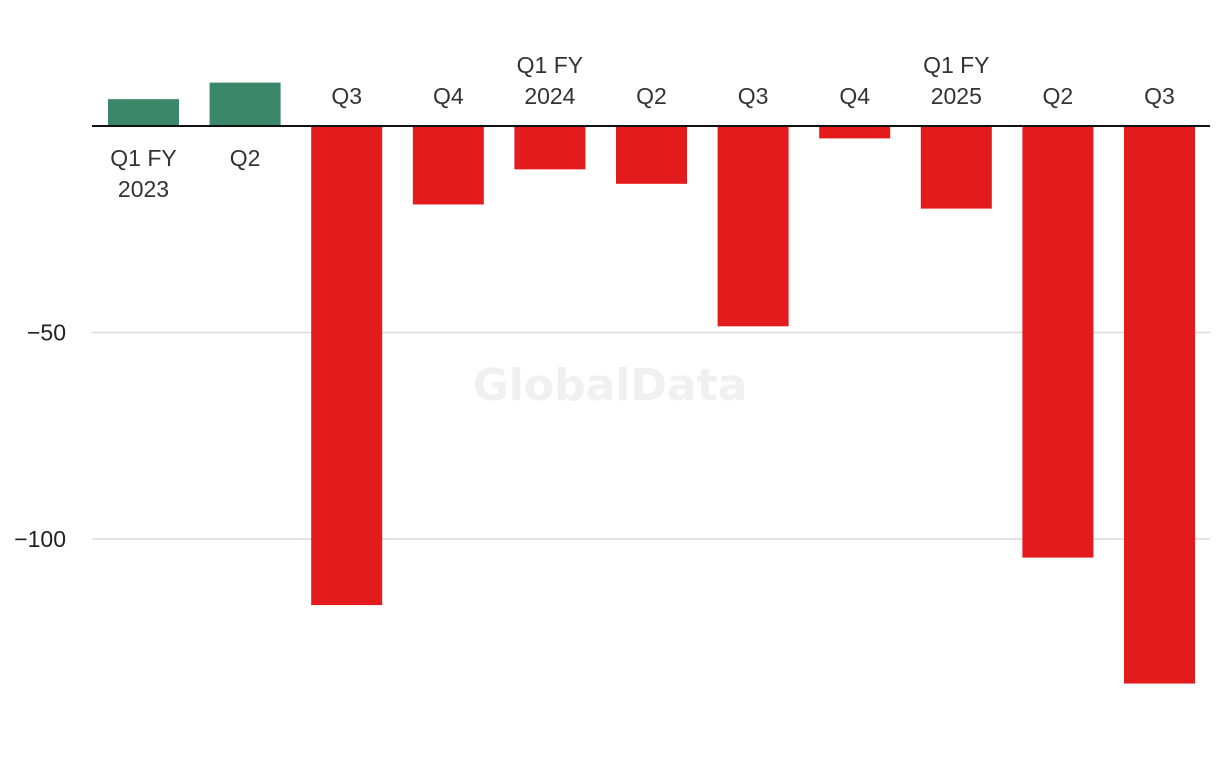 This screenshot has height=770, width=1220. I want to click on y-tick-label: −100, so click(40, 539).